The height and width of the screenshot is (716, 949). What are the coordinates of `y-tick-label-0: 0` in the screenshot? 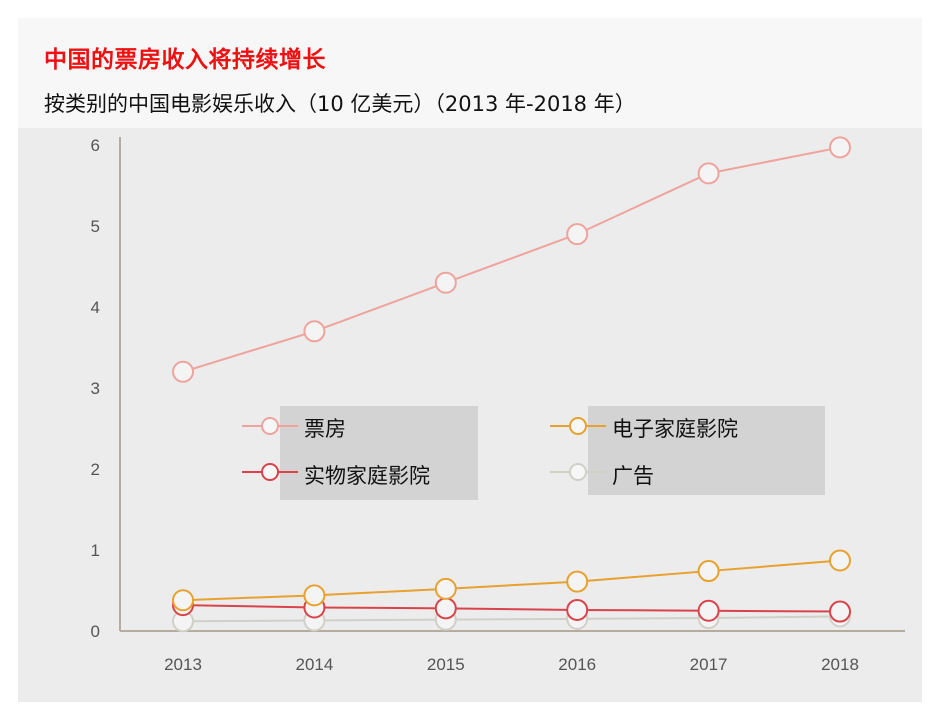 It's located at (95, 631).